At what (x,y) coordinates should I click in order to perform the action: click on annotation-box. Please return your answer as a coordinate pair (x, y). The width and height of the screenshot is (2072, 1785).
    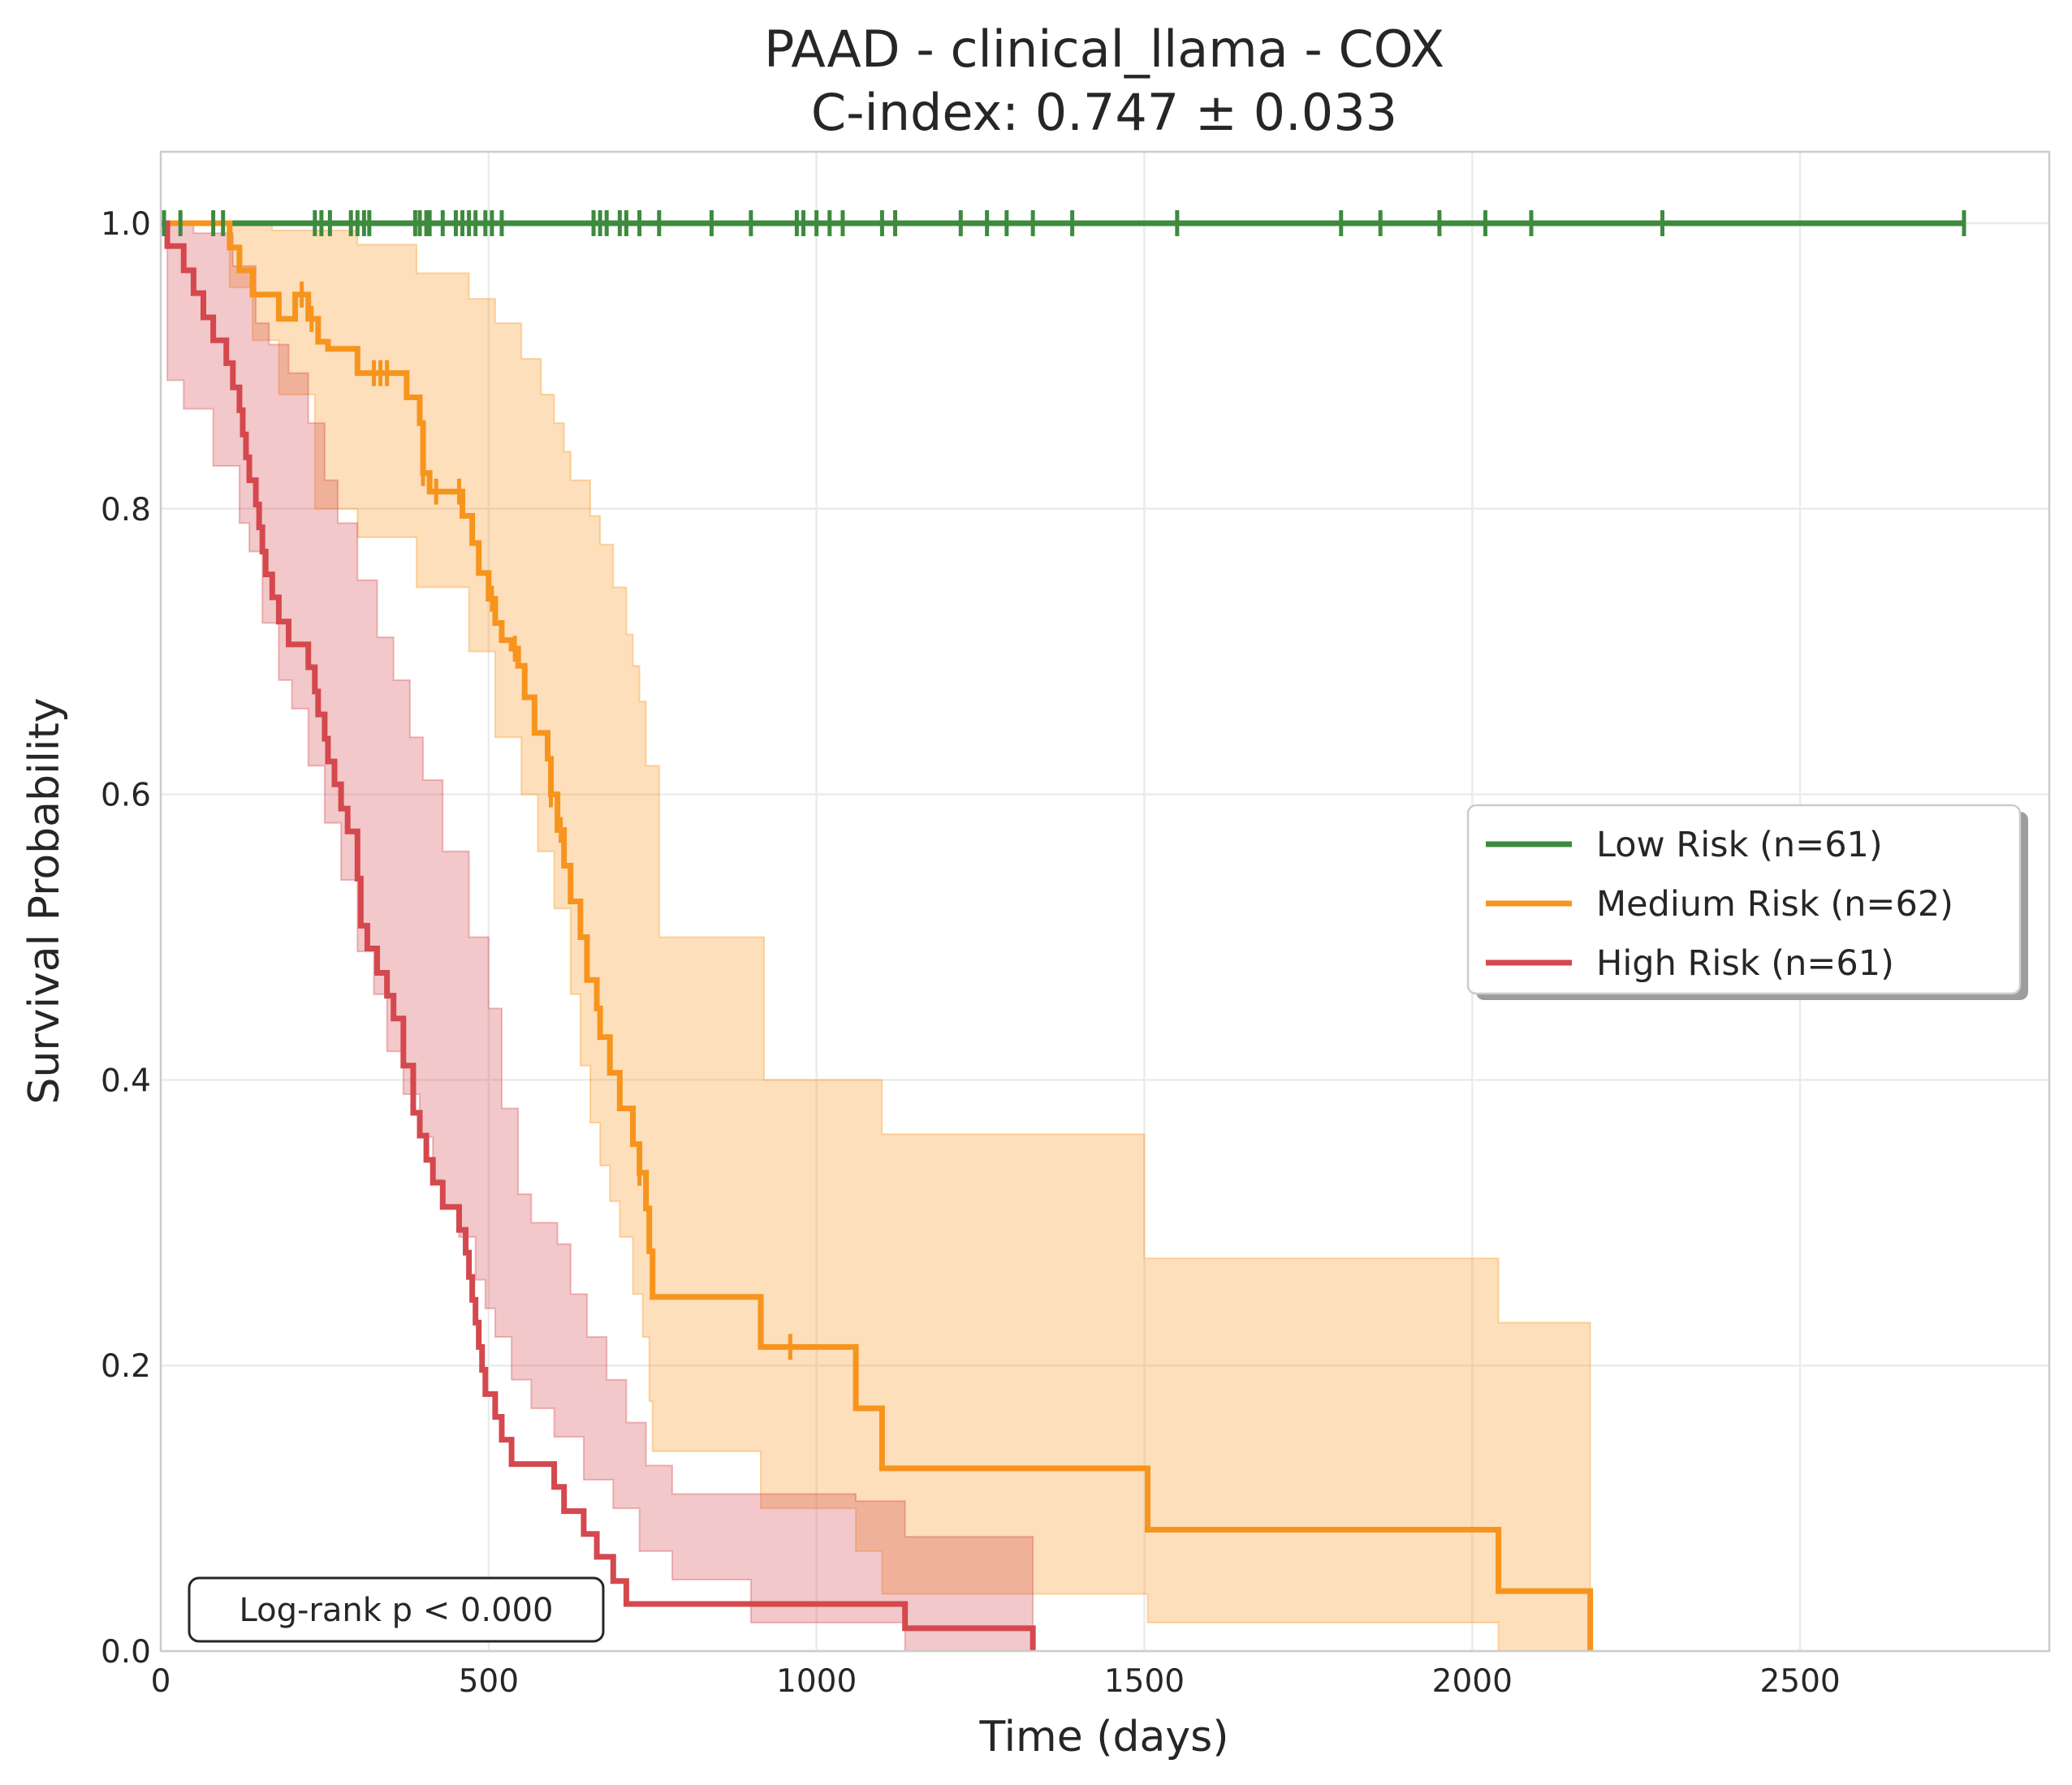
    Looking at the image, I should click on (396, 1610).